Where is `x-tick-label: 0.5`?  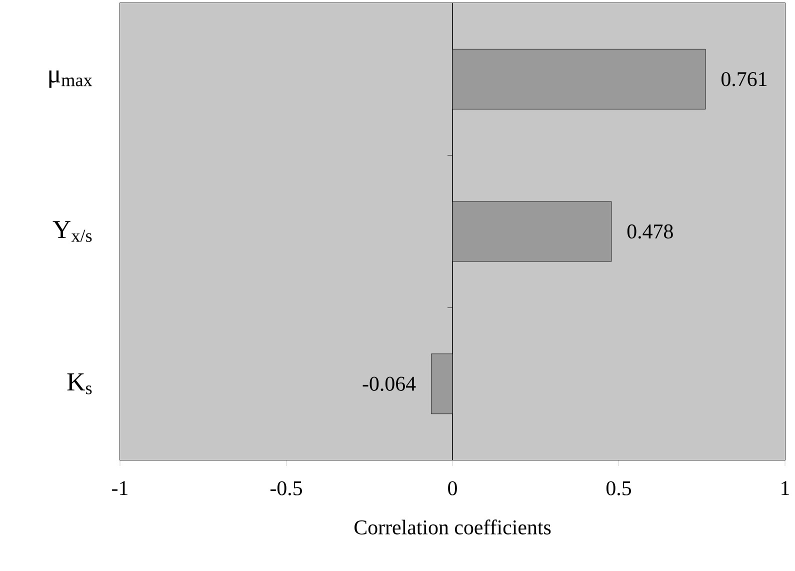 x-tick-label: 0.5 is located at coordinates (619, 488).